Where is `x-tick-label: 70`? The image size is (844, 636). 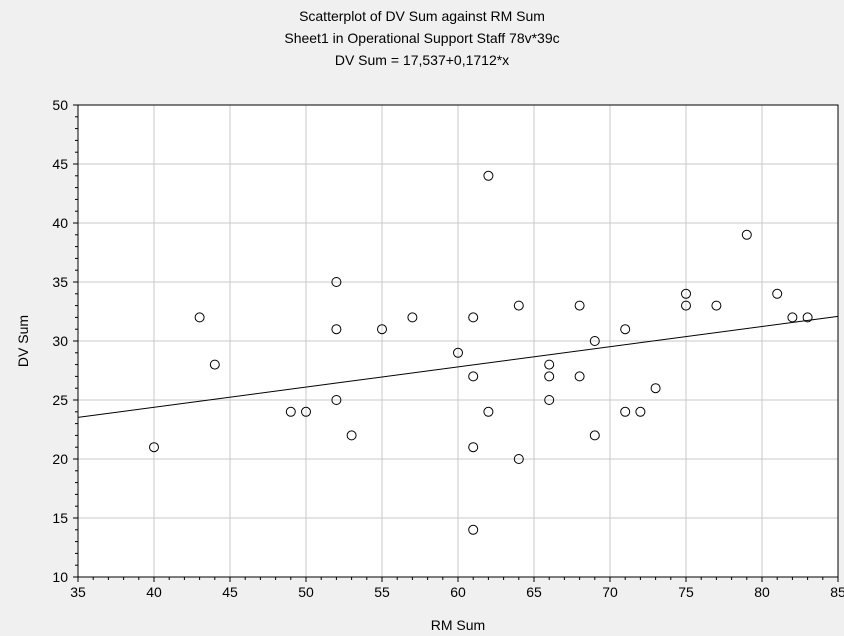
x-tick-label: 70 is located at coordinates (610, 592).